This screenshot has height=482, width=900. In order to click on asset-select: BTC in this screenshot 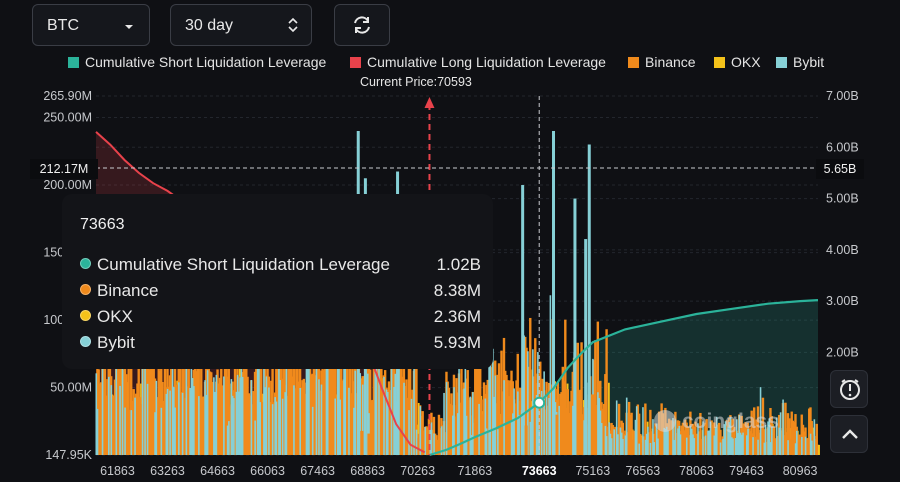, I will do `click(91, 25)`.